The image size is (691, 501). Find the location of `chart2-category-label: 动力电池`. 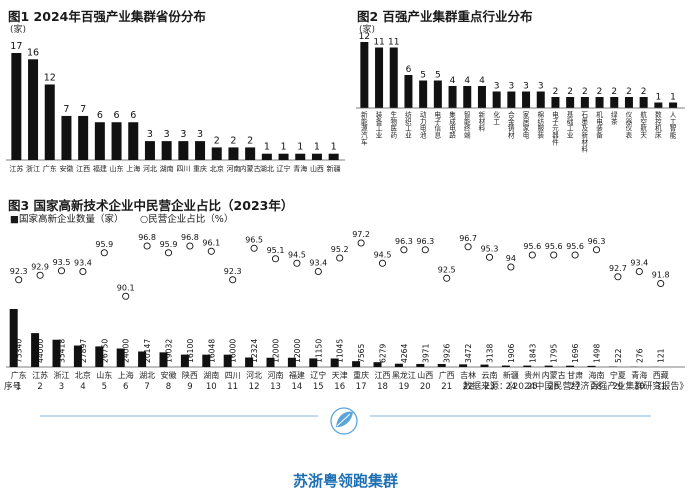

chart2-category-label: 动力电池 is located at coordinates (423, 125).